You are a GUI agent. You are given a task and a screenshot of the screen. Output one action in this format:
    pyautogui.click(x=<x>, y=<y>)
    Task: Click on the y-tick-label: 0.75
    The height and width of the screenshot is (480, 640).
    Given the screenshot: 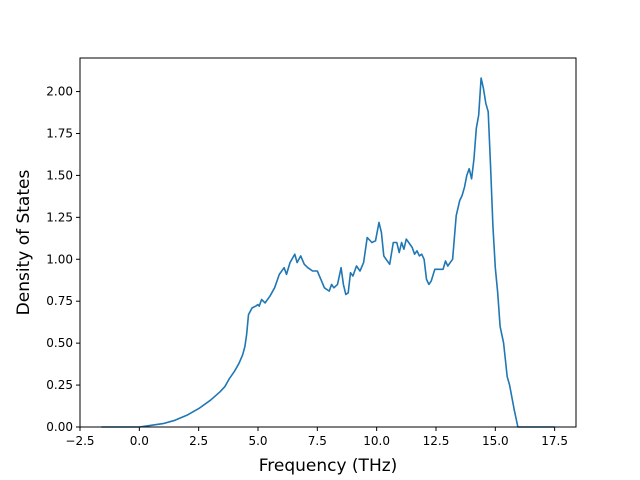 What is the action you would take?
    pyautogui.click(x=59, y=301)
    